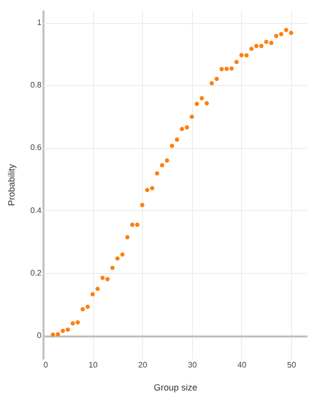 The width and height of the screenshot is (327, 400). I want to click on x-tick-label: 50, so click(292, 365).